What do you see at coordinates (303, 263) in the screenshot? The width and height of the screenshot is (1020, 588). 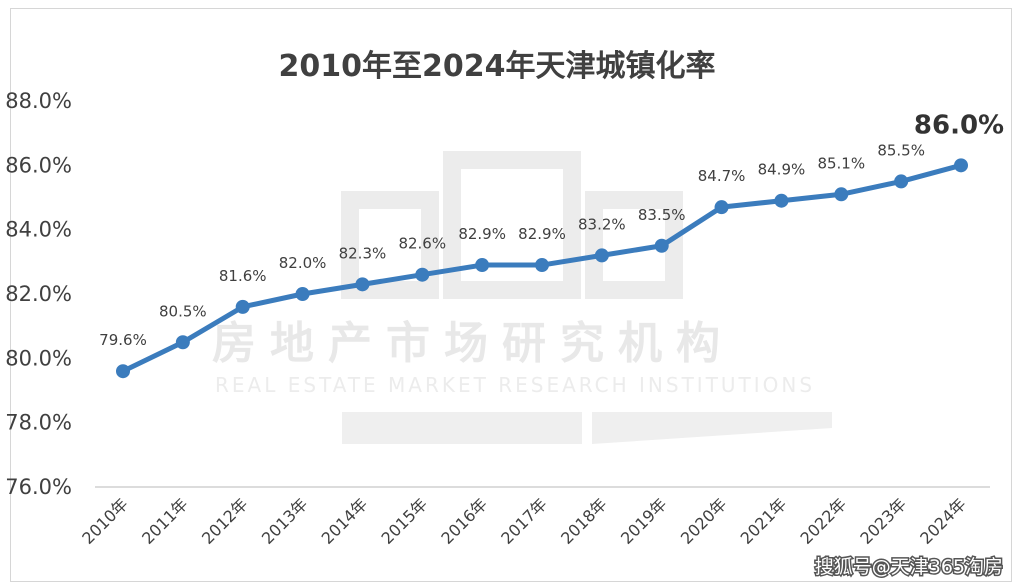 I see `data-label: 82.0%` at bounding box center [303, 263].